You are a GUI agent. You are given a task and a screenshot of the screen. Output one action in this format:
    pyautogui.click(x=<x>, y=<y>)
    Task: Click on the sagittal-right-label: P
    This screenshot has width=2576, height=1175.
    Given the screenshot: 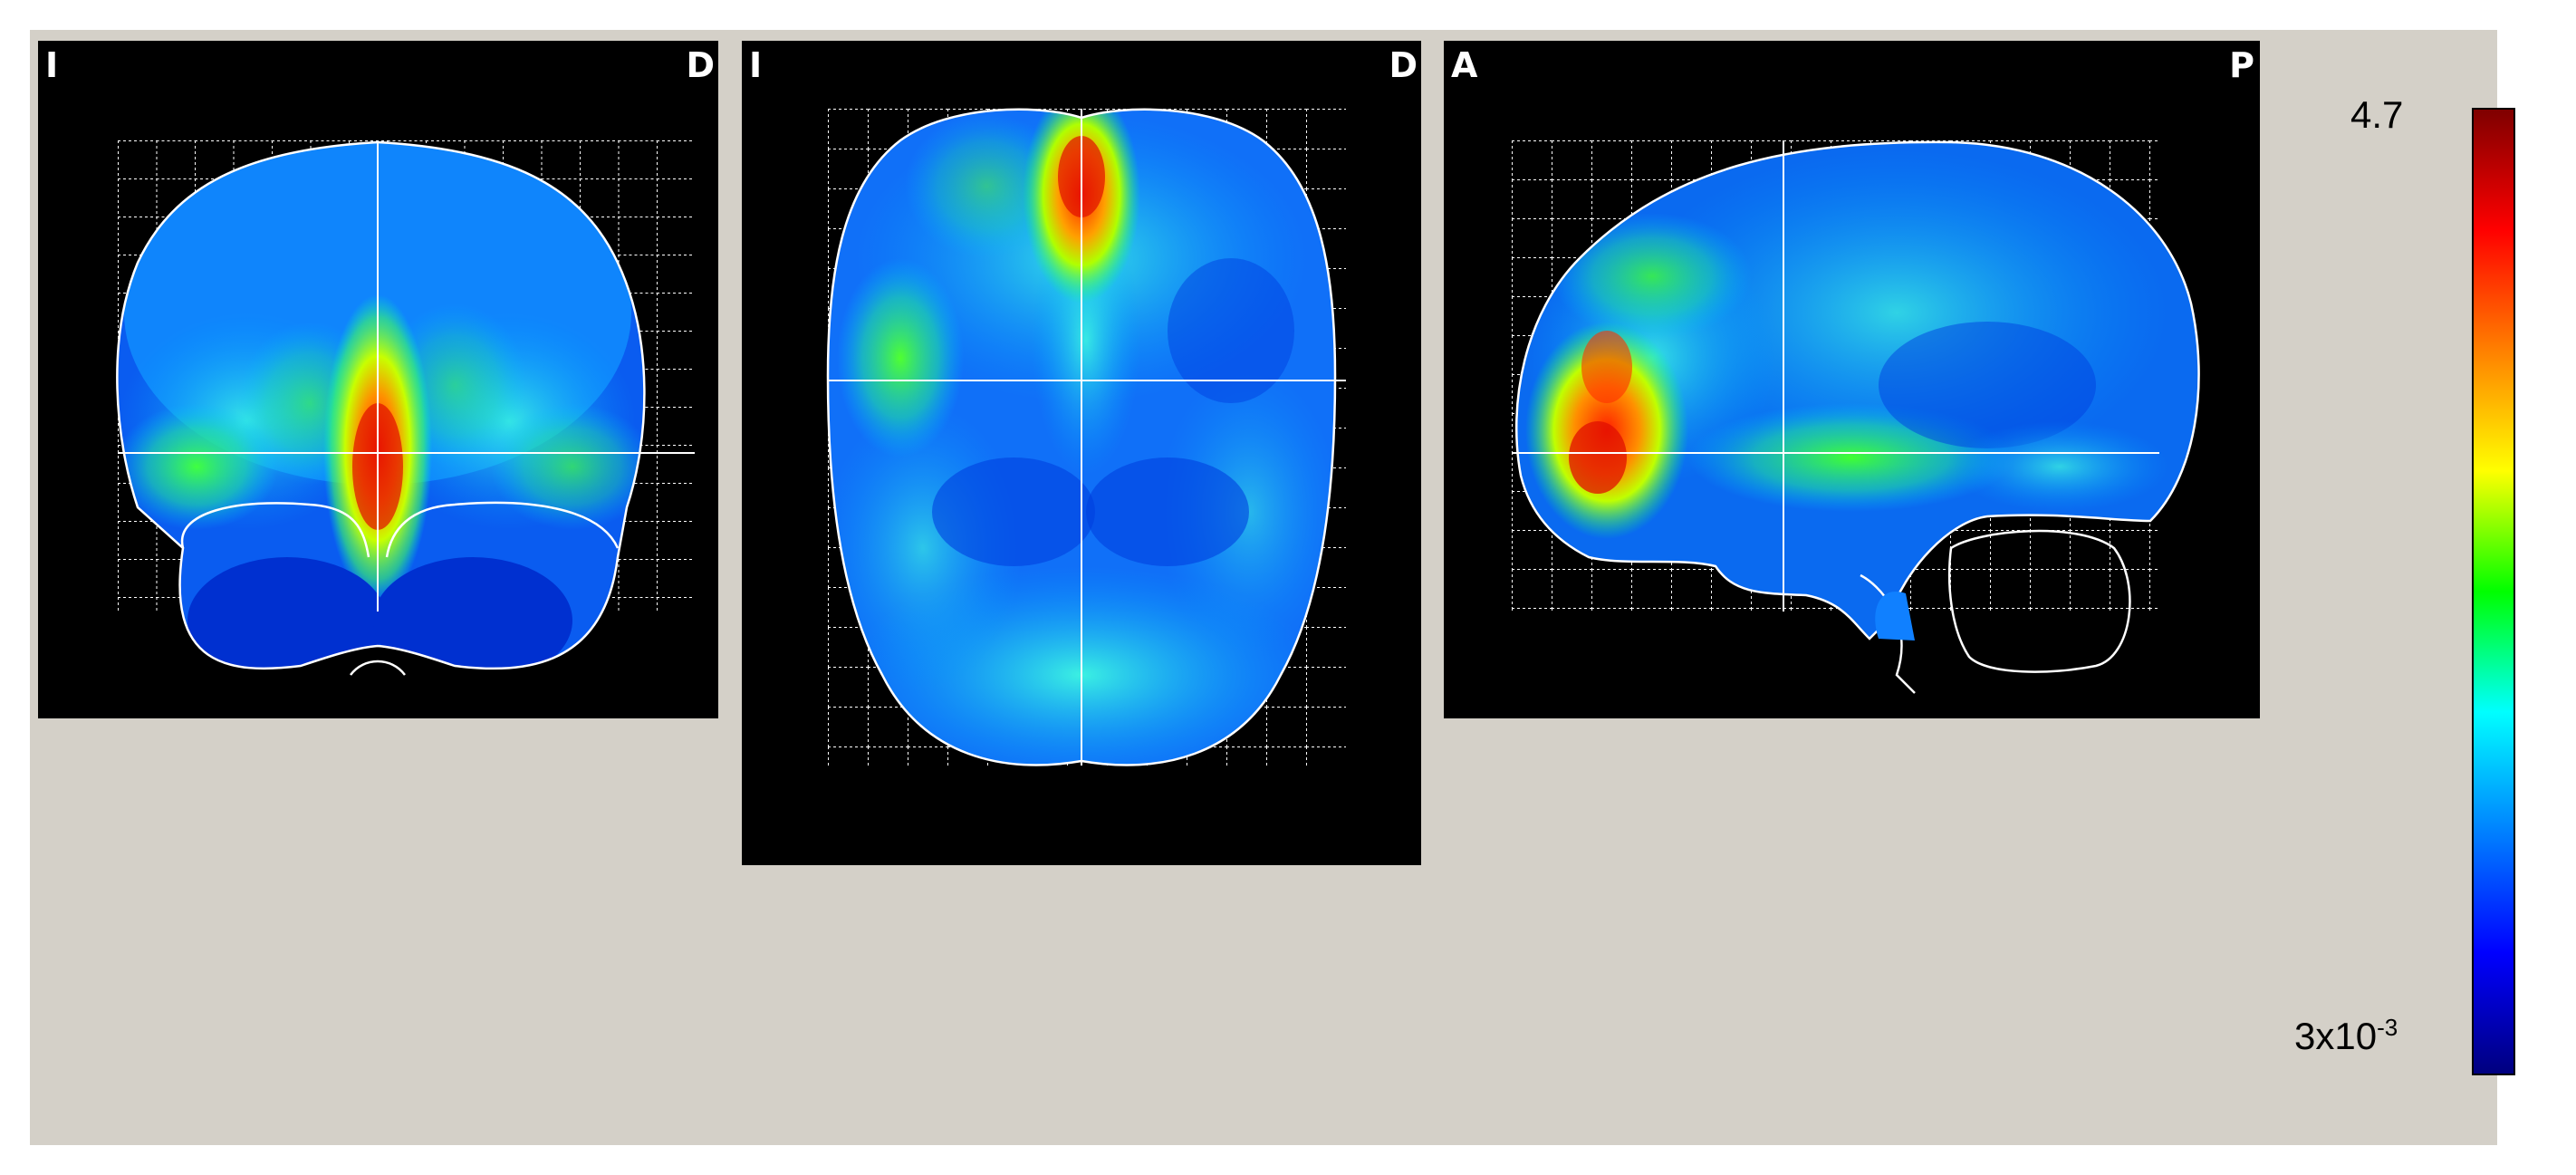 What is the action you would take?
    pyautogui.click(x=2241, y=65)
    